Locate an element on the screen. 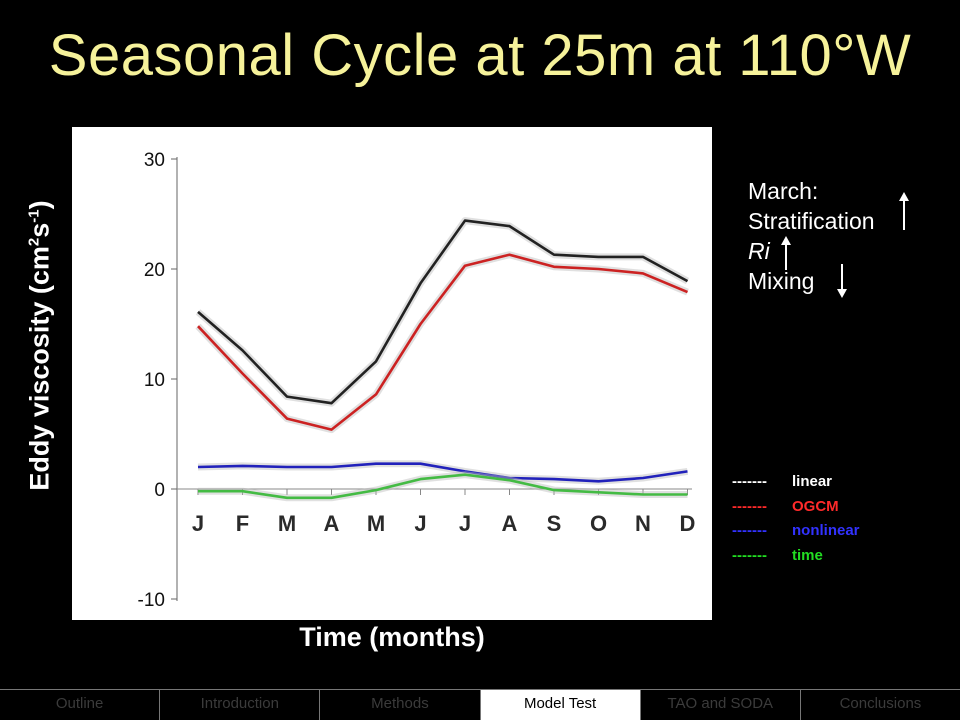 The image size is (960, 720). series-line-linear is located at coordinates (443, 312).